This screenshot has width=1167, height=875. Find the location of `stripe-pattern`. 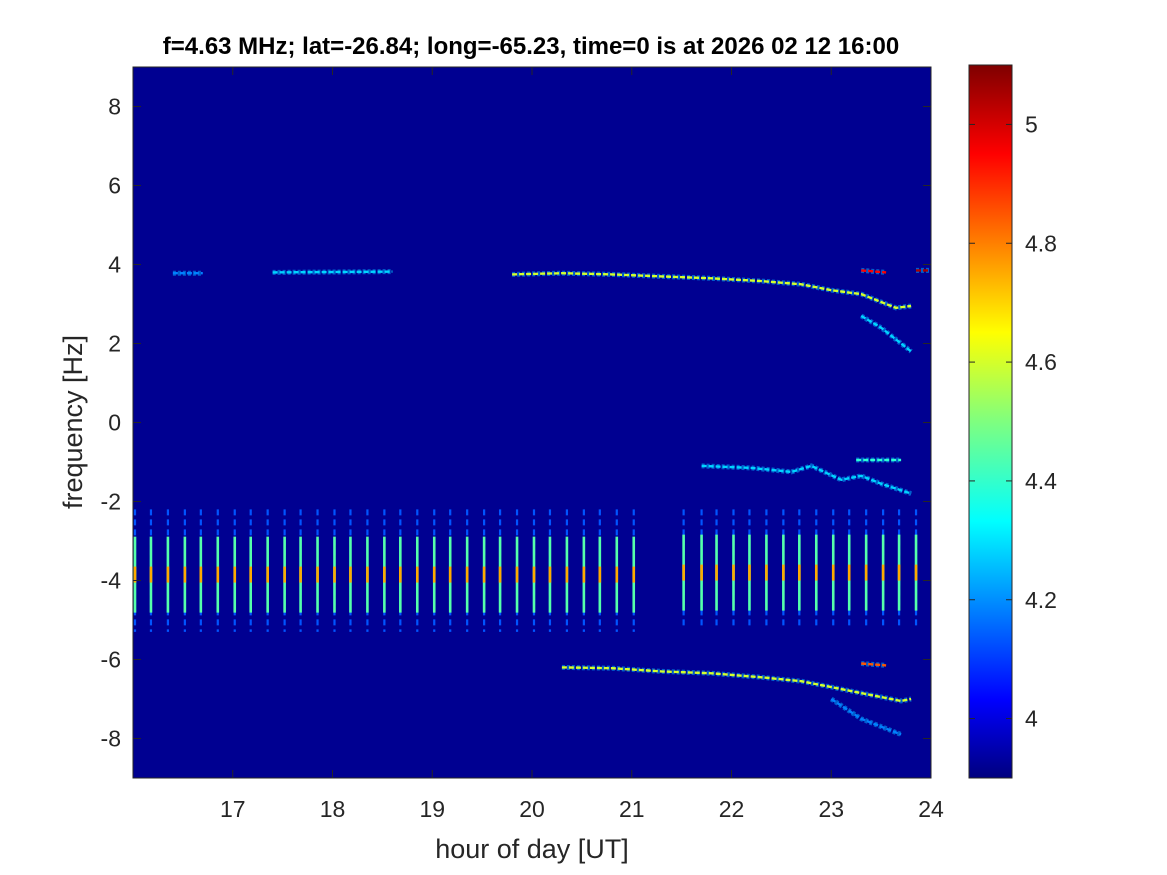

stripe-pattern is located at coordinates (525, 570).